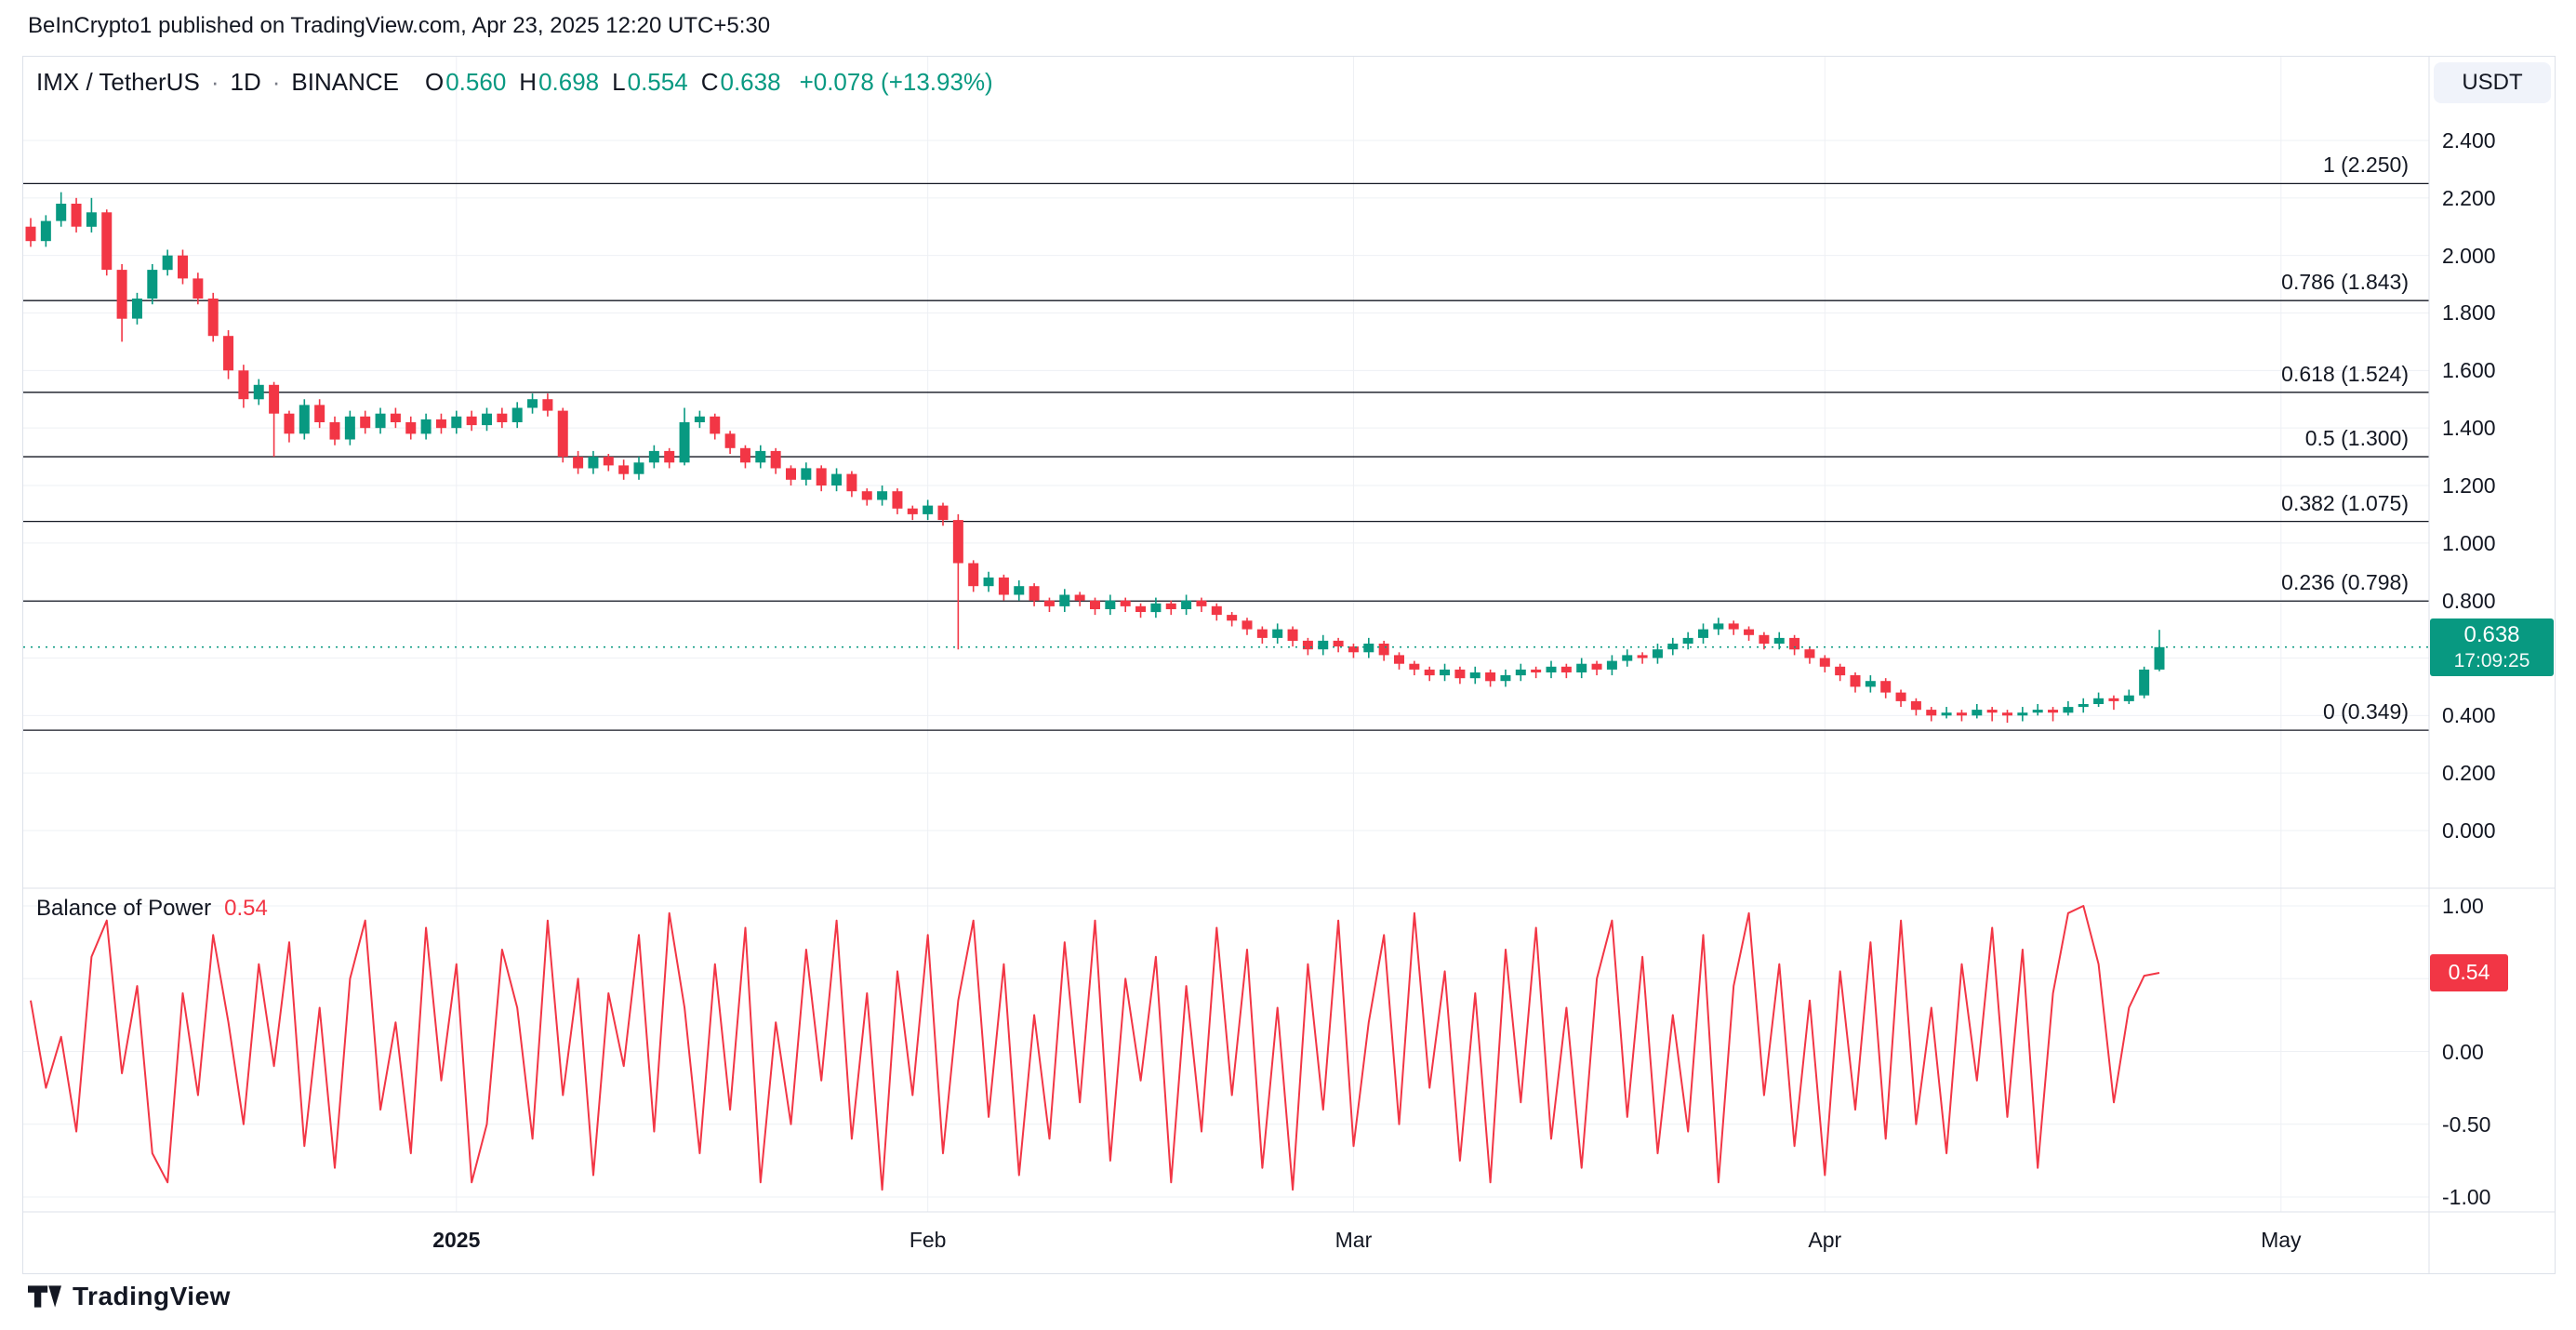 This screenshot has height=1330, width=2576. What do you see at coordinates (2463, 906) in the screenshot?
I see `bop-axis-label: 1.00` at bounding box center [2463, 906].